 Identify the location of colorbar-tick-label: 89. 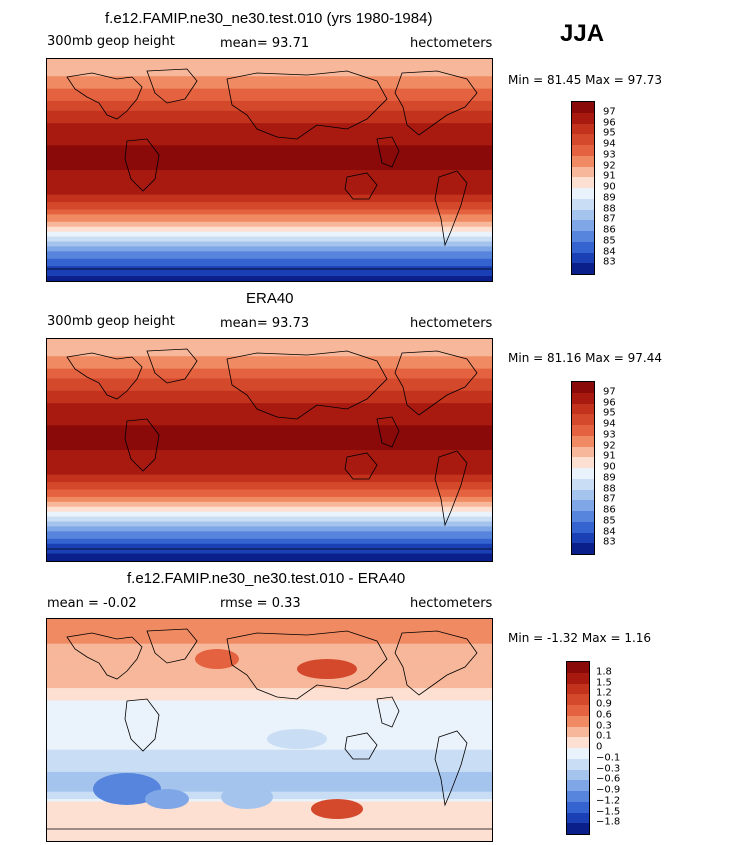
(609, 478).